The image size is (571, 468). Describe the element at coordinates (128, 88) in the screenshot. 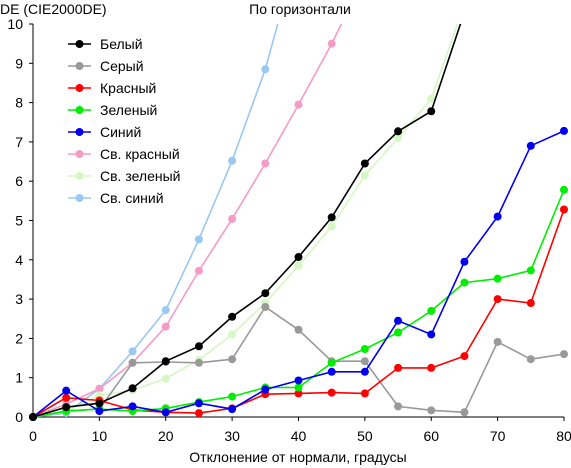

I see `legend-label: Красный` at that location.